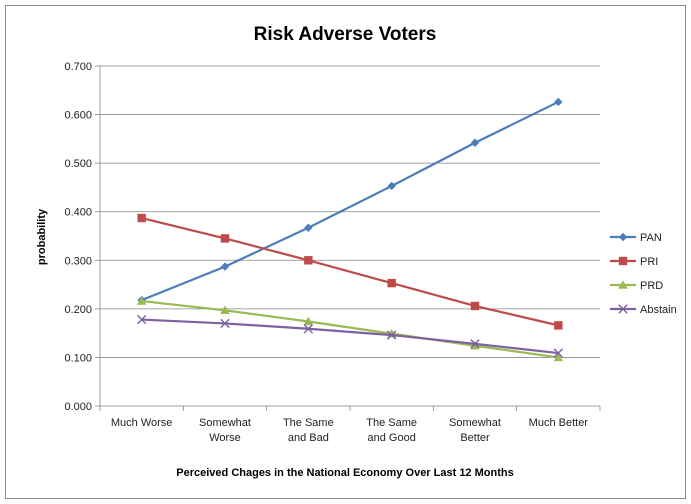 The width and height of the screenshot is (691, 504). I want to click on series-pri, so click(350, 271).